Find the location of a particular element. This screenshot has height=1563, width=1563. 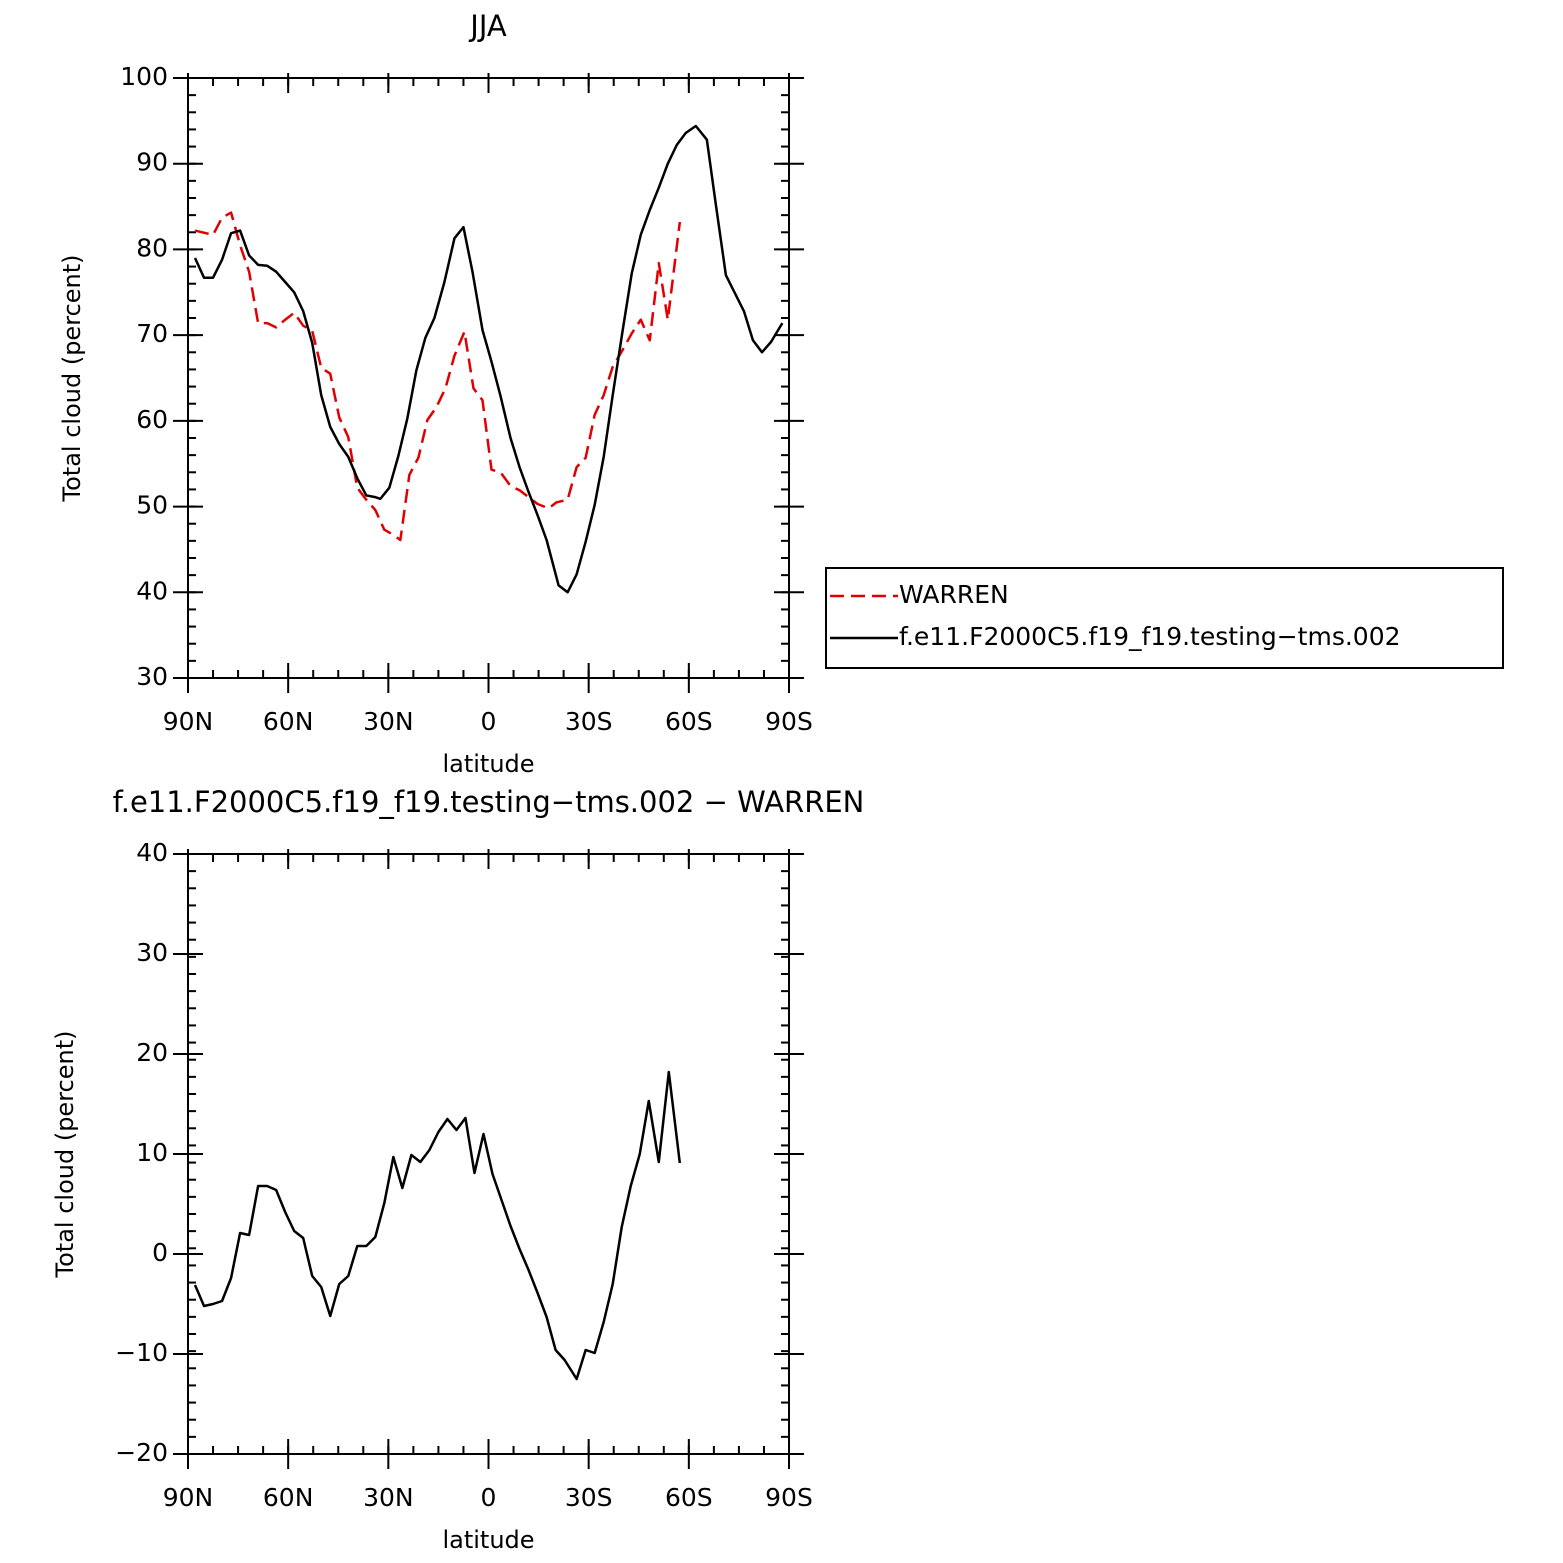

legend-label: WARREN is located at coordinates (954, 594).